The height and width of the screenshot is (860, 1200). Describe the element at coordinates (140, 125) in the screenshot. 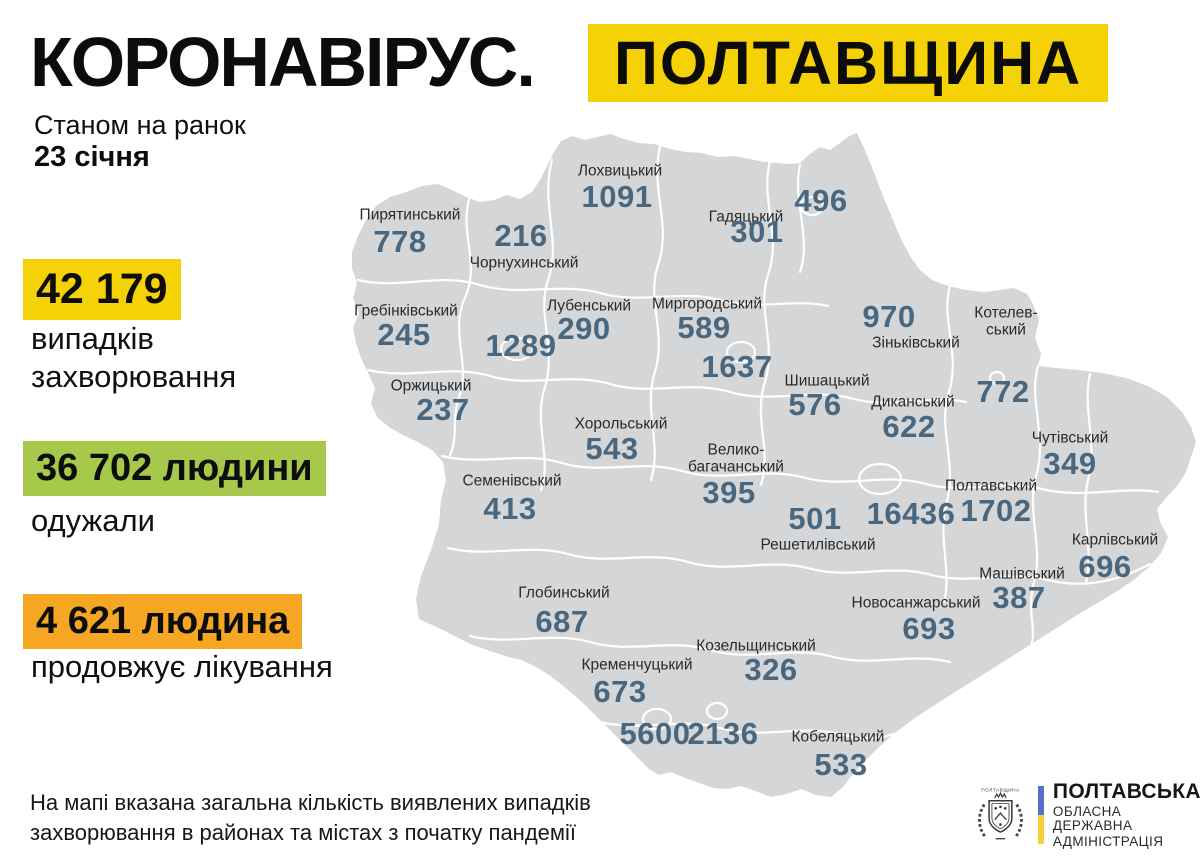

I see `subtitle-as-of: Станом на ранок` at that location.